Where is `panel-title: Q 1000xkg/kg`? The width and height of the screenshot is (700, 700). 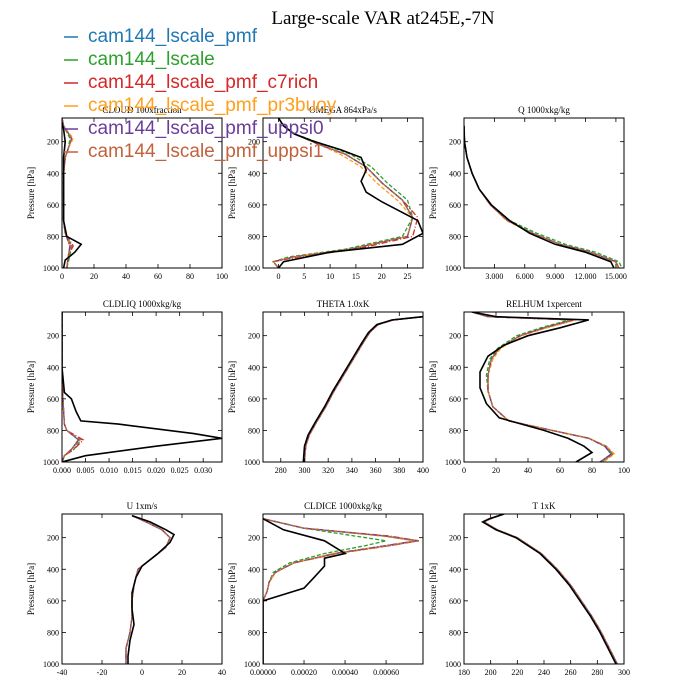
panel-title: Q 1000xkg/kg is located at coordinates (544, 110).